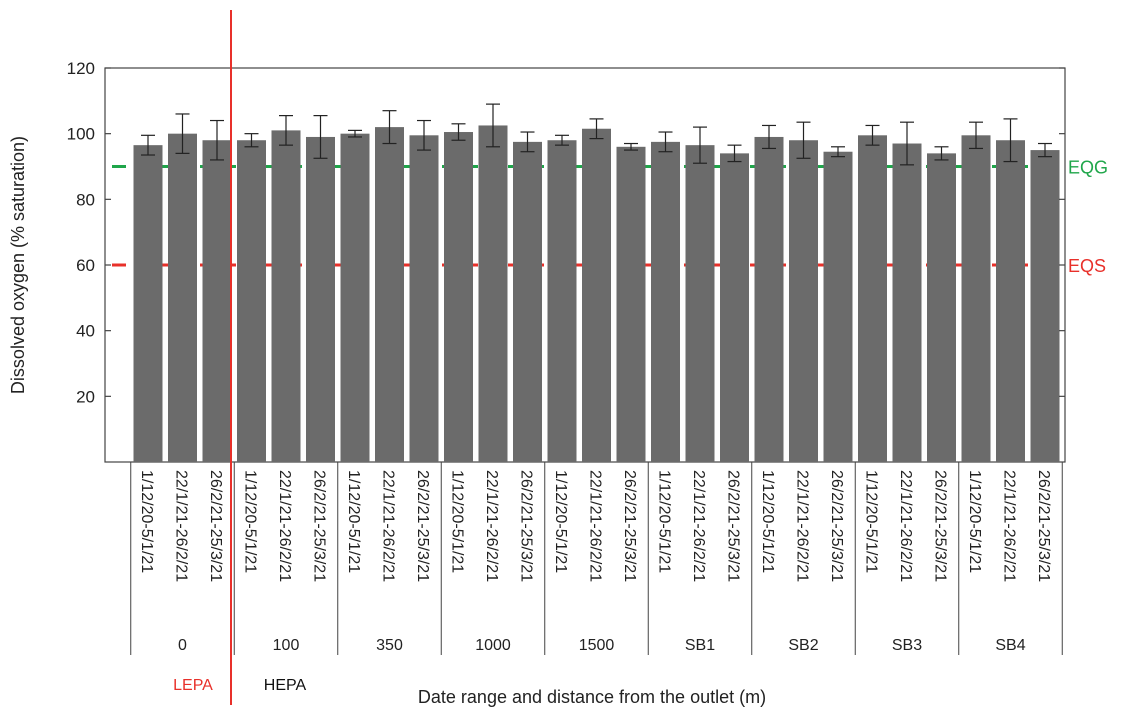 The height and width of the screenshot is (713, 1134). Describe the element at coordinates (285, 685) in the screenshot. I see `zone-label-hepa: HEPA` at that location.